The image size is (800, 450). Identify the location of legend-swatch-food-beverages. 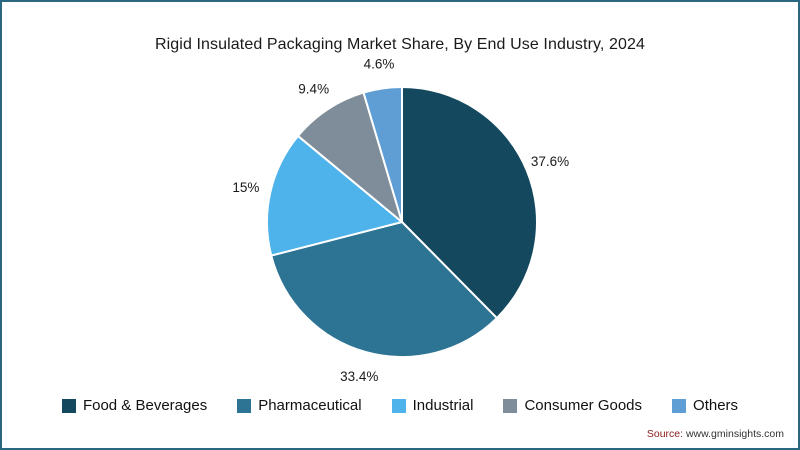
(68, 405).